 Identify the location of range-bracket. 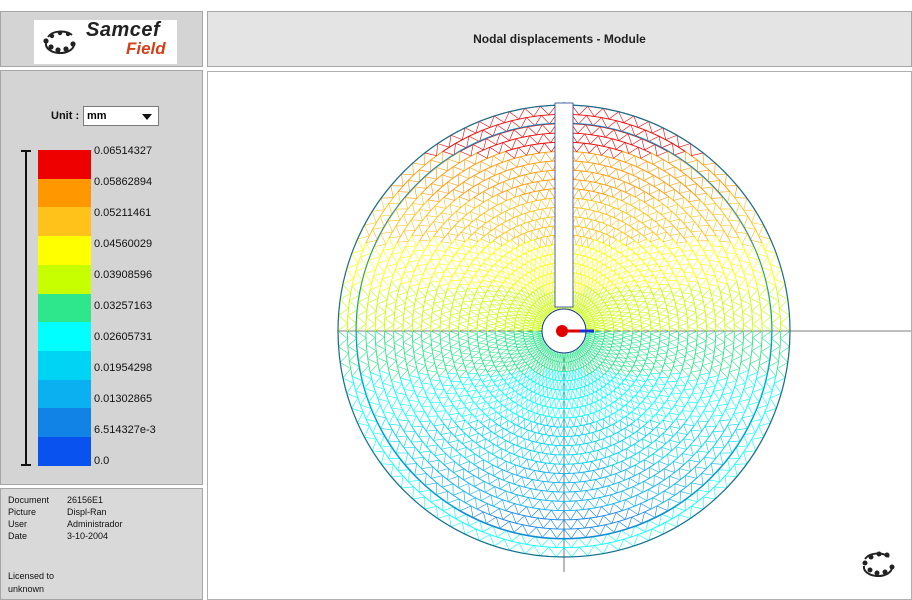
(27, 308).